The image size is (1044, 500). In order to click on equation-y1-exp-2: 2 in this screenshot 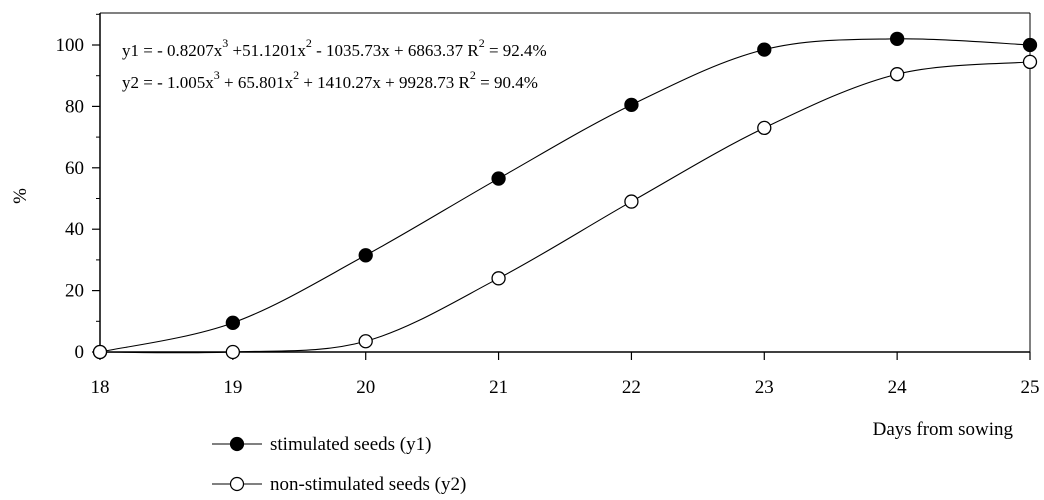, I will do `click(309, 43)`.